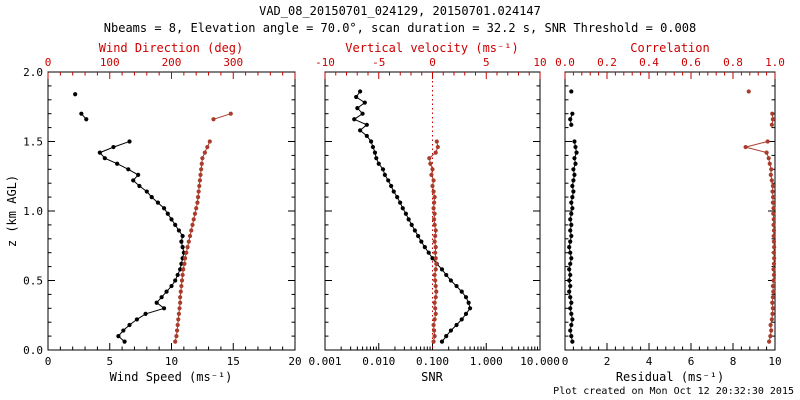 Image resolution: width=800 pixels, height=400 pixels. Describe the element at coordinates (378, 62) in the screenshot. I see `svg-text: -5` at that location.